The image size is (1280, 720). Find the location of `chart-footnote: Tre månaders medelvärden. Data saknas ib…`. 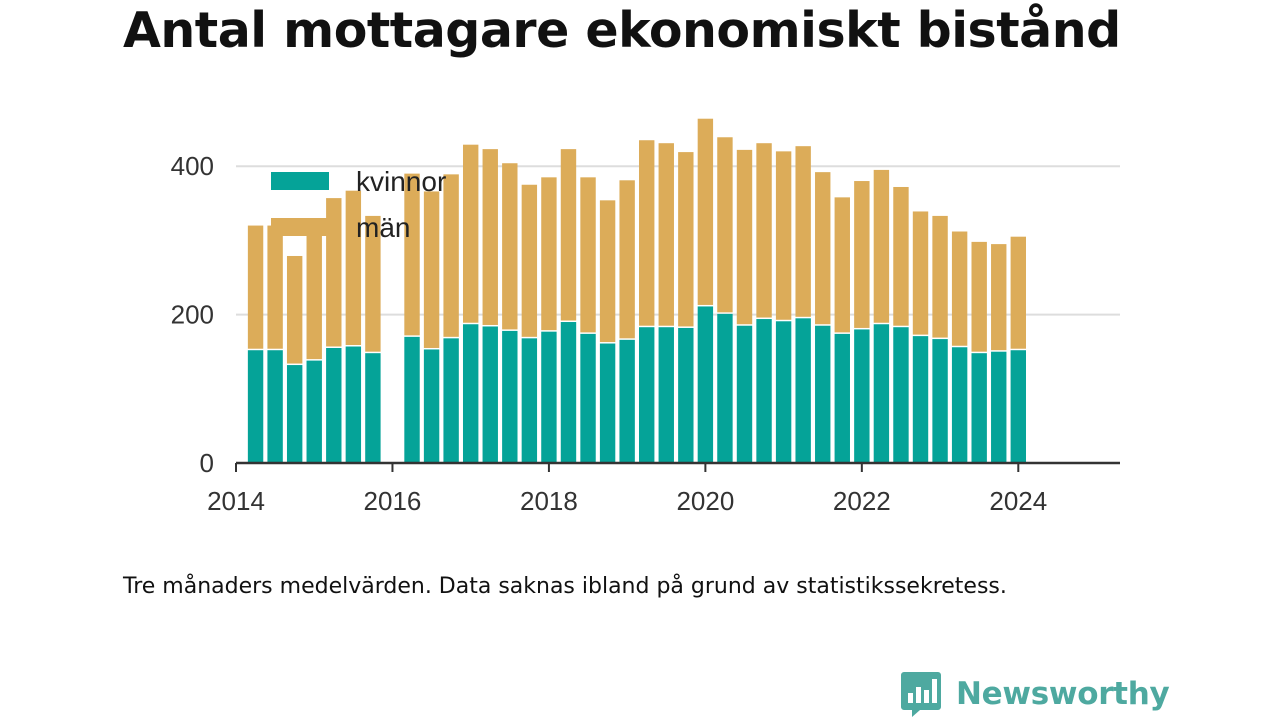

chart-footnote: Tre månaders medelvärden. Data saknas ib… is located at coordinates (565, 586).